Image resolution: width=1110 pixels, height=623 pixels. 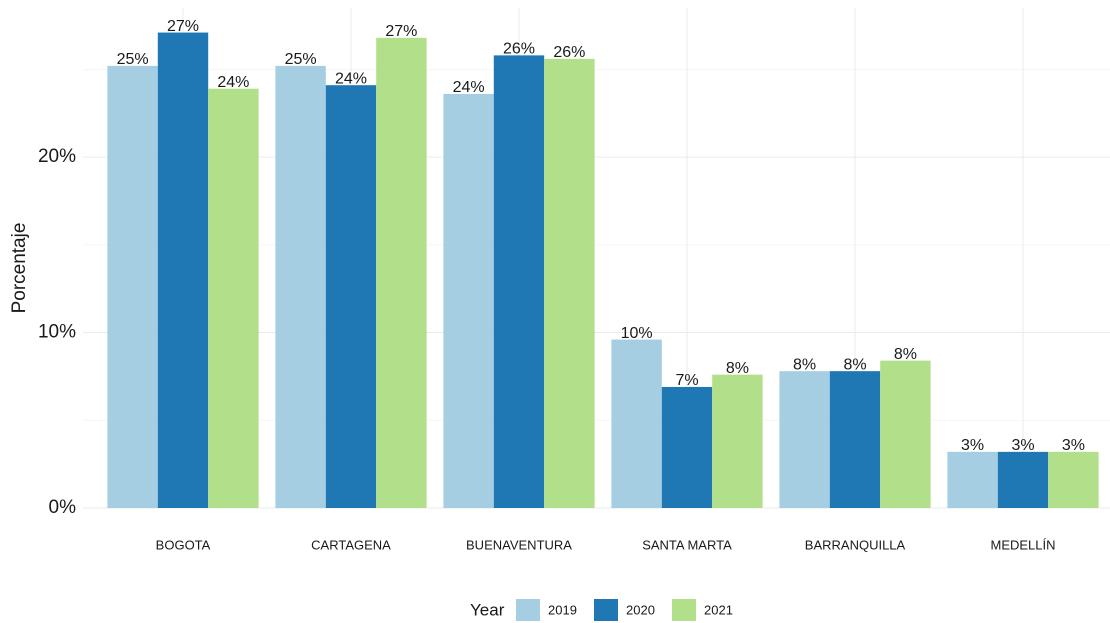 What do you see at coordinates (183, 544) in the screenshot?
I see `x-tick-label: BOGOTA` at bounding box center [183, 544].